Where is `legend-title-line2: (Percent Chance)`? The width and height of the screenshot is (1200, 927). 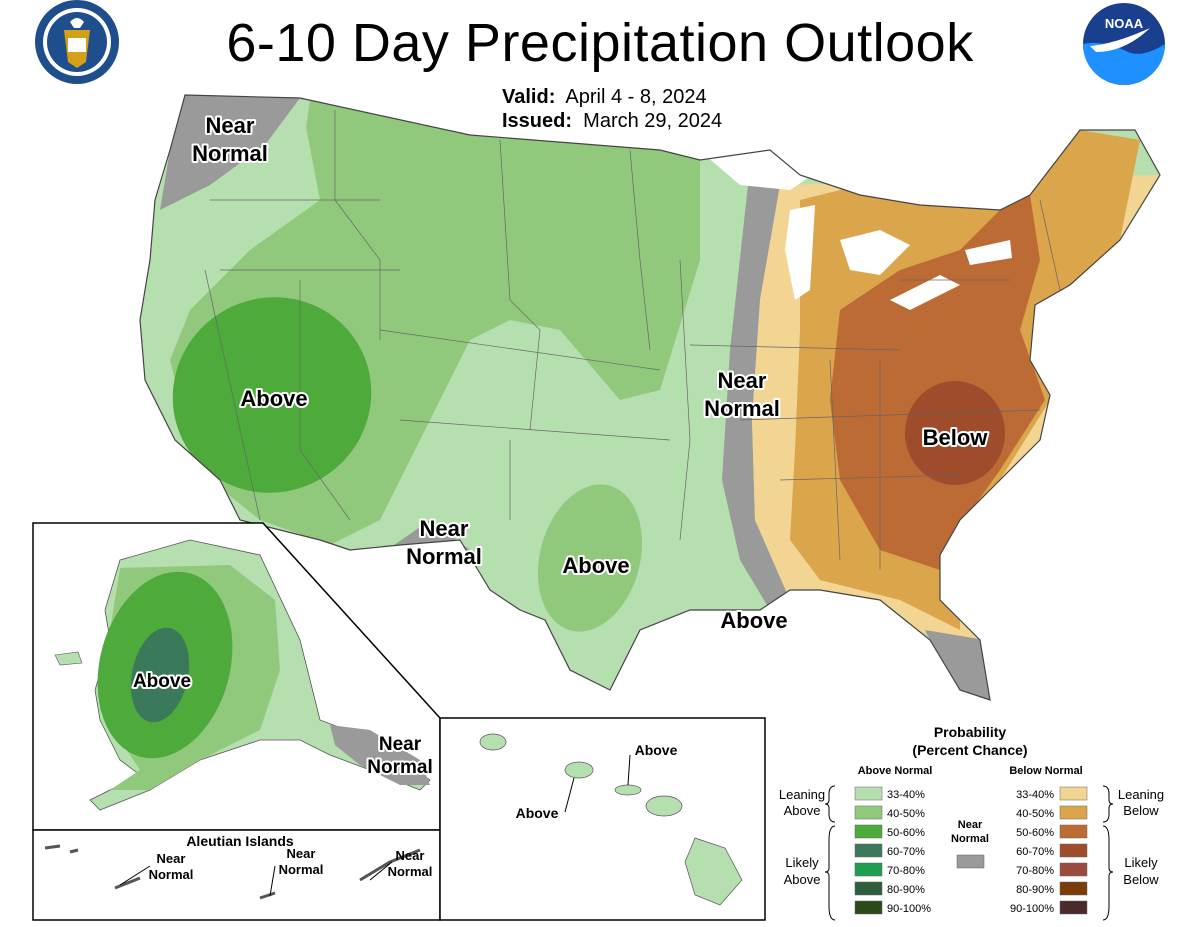
legend-title-line2: (Percent Chance) is located at coordinates (969, 750).